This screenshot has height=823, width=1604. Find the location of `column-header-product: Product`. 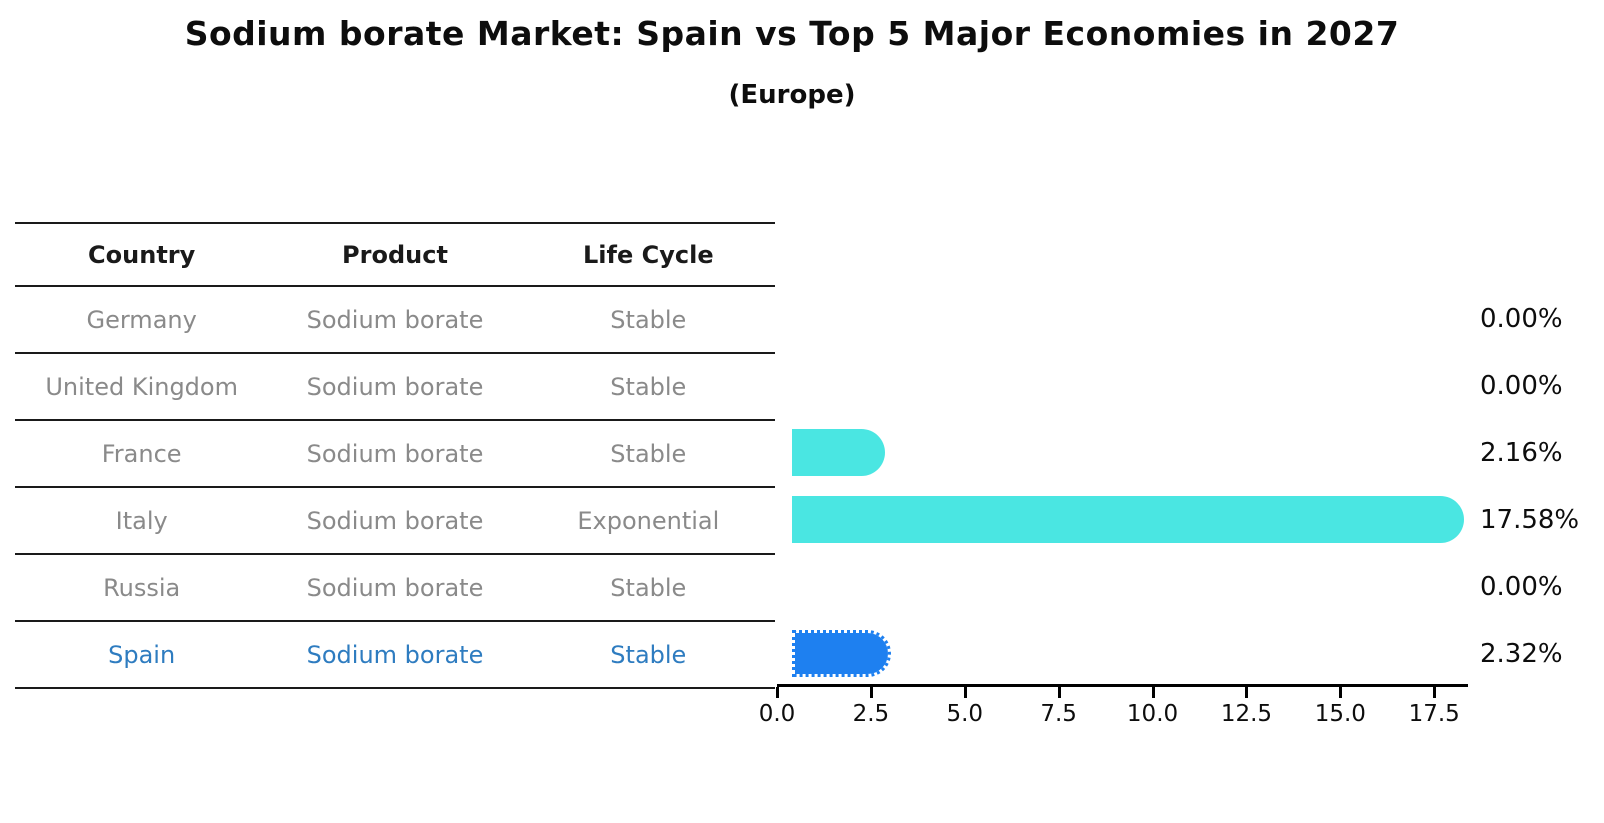

column-header-product: Product is located at coordinates (395, 254).